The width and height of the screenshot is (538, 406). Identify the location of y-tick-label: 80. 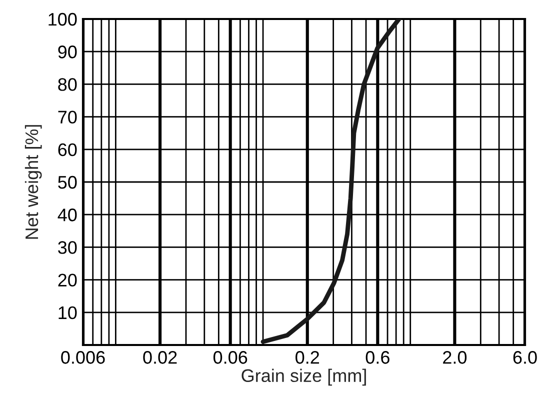
(67, 84).